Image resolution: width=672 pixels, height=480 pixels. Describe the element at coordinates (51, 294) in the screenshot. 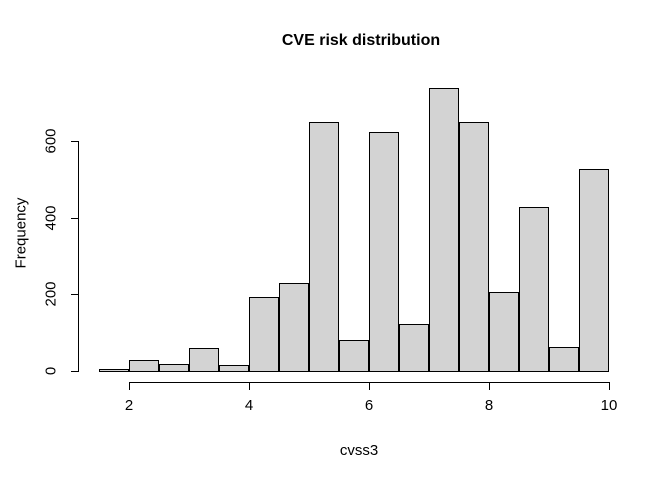

I see `y-tick-label: 200` at that location.